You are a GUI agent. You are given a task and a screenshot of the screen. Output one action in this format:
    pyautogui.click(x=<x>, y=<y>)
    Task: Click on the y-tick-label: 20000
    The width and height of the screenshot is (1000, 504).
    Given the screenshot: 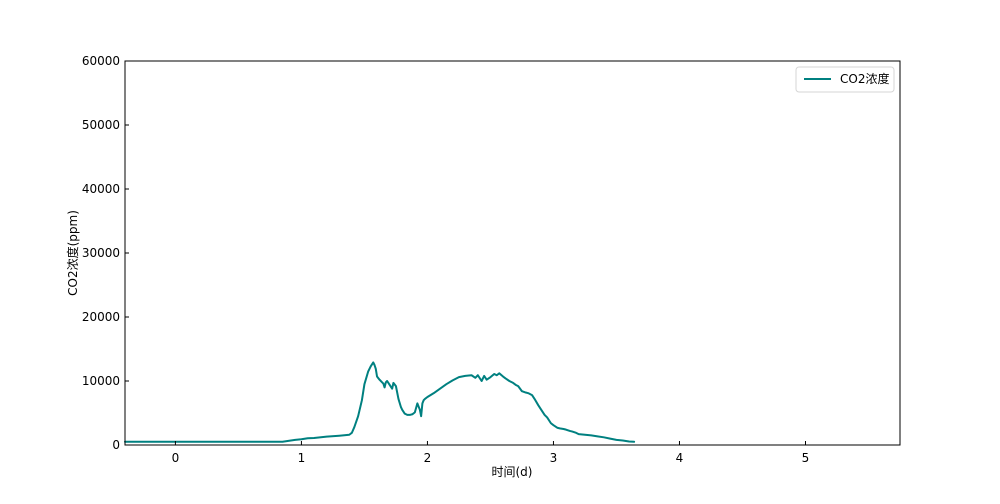 What is the action you would take?
    pyautogui.click(x=101, y=317)
    